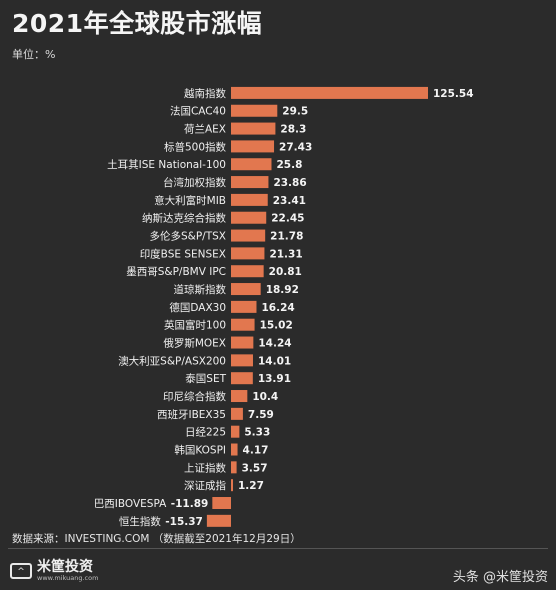  Describe the element at coordinates (274, 379) in the screenshot. I see `value-label: 13.91` at that location.